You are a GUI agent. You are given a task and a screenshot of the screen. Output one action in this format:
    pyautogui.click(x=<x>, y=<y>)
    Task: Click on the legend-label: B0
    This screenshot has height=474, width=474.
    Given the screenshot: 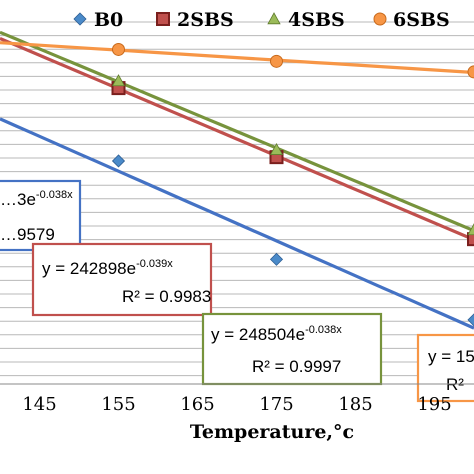 What is the action you would take?
    pyautogui.click(x=108, y=20)
    